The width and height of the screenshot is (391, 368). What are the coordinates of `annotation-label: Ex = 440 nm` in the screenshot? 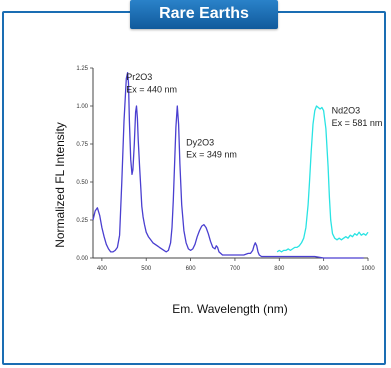 It's located at (151, 89).